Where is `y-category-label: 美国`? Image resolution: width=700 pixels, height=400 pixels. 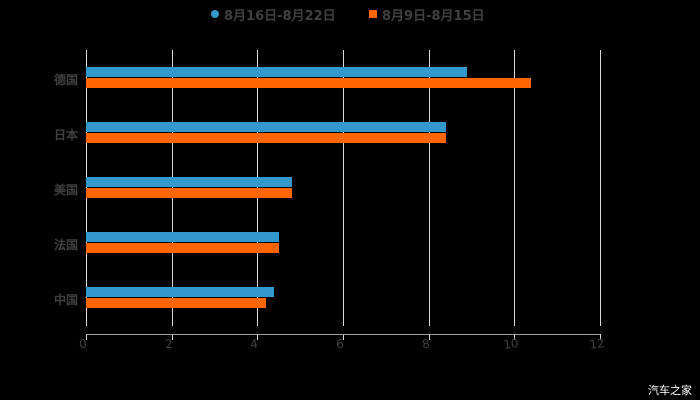
y-category-label: 美国 is located at coordinates (65, 190).